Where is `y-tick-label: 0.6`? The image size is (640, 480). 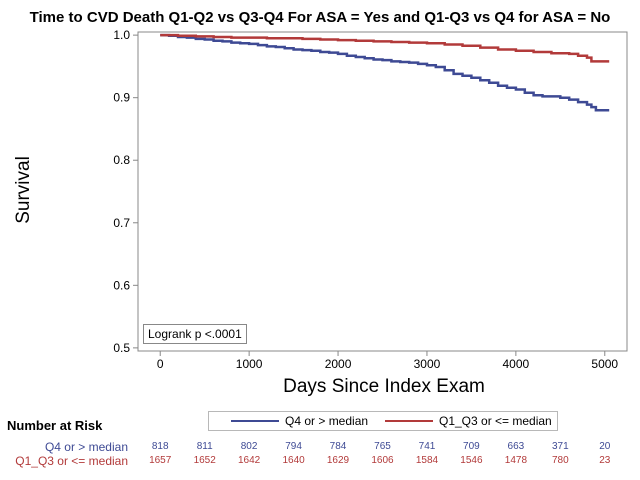 y-tick-label: 0.6 is located at coordinates (121, 285).